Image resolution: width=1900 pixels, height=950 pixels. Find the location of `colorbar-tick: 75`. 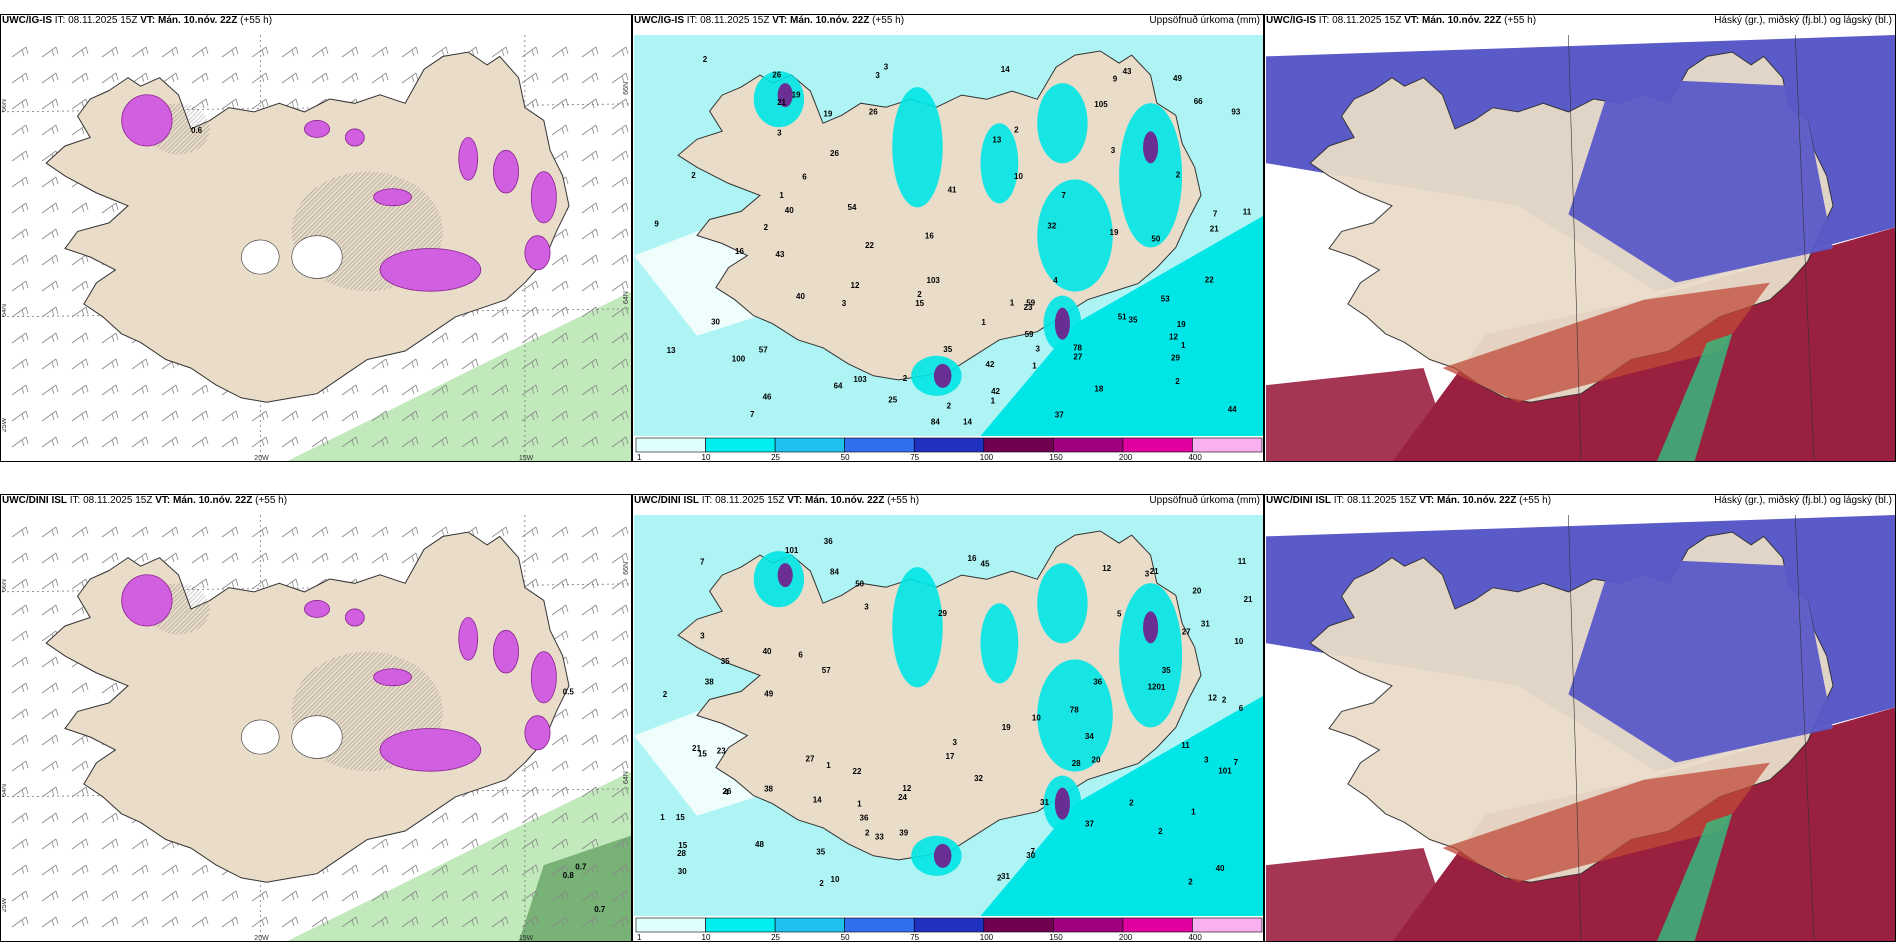

colorbar-tick: 75 is located at coordinates (914, 457).